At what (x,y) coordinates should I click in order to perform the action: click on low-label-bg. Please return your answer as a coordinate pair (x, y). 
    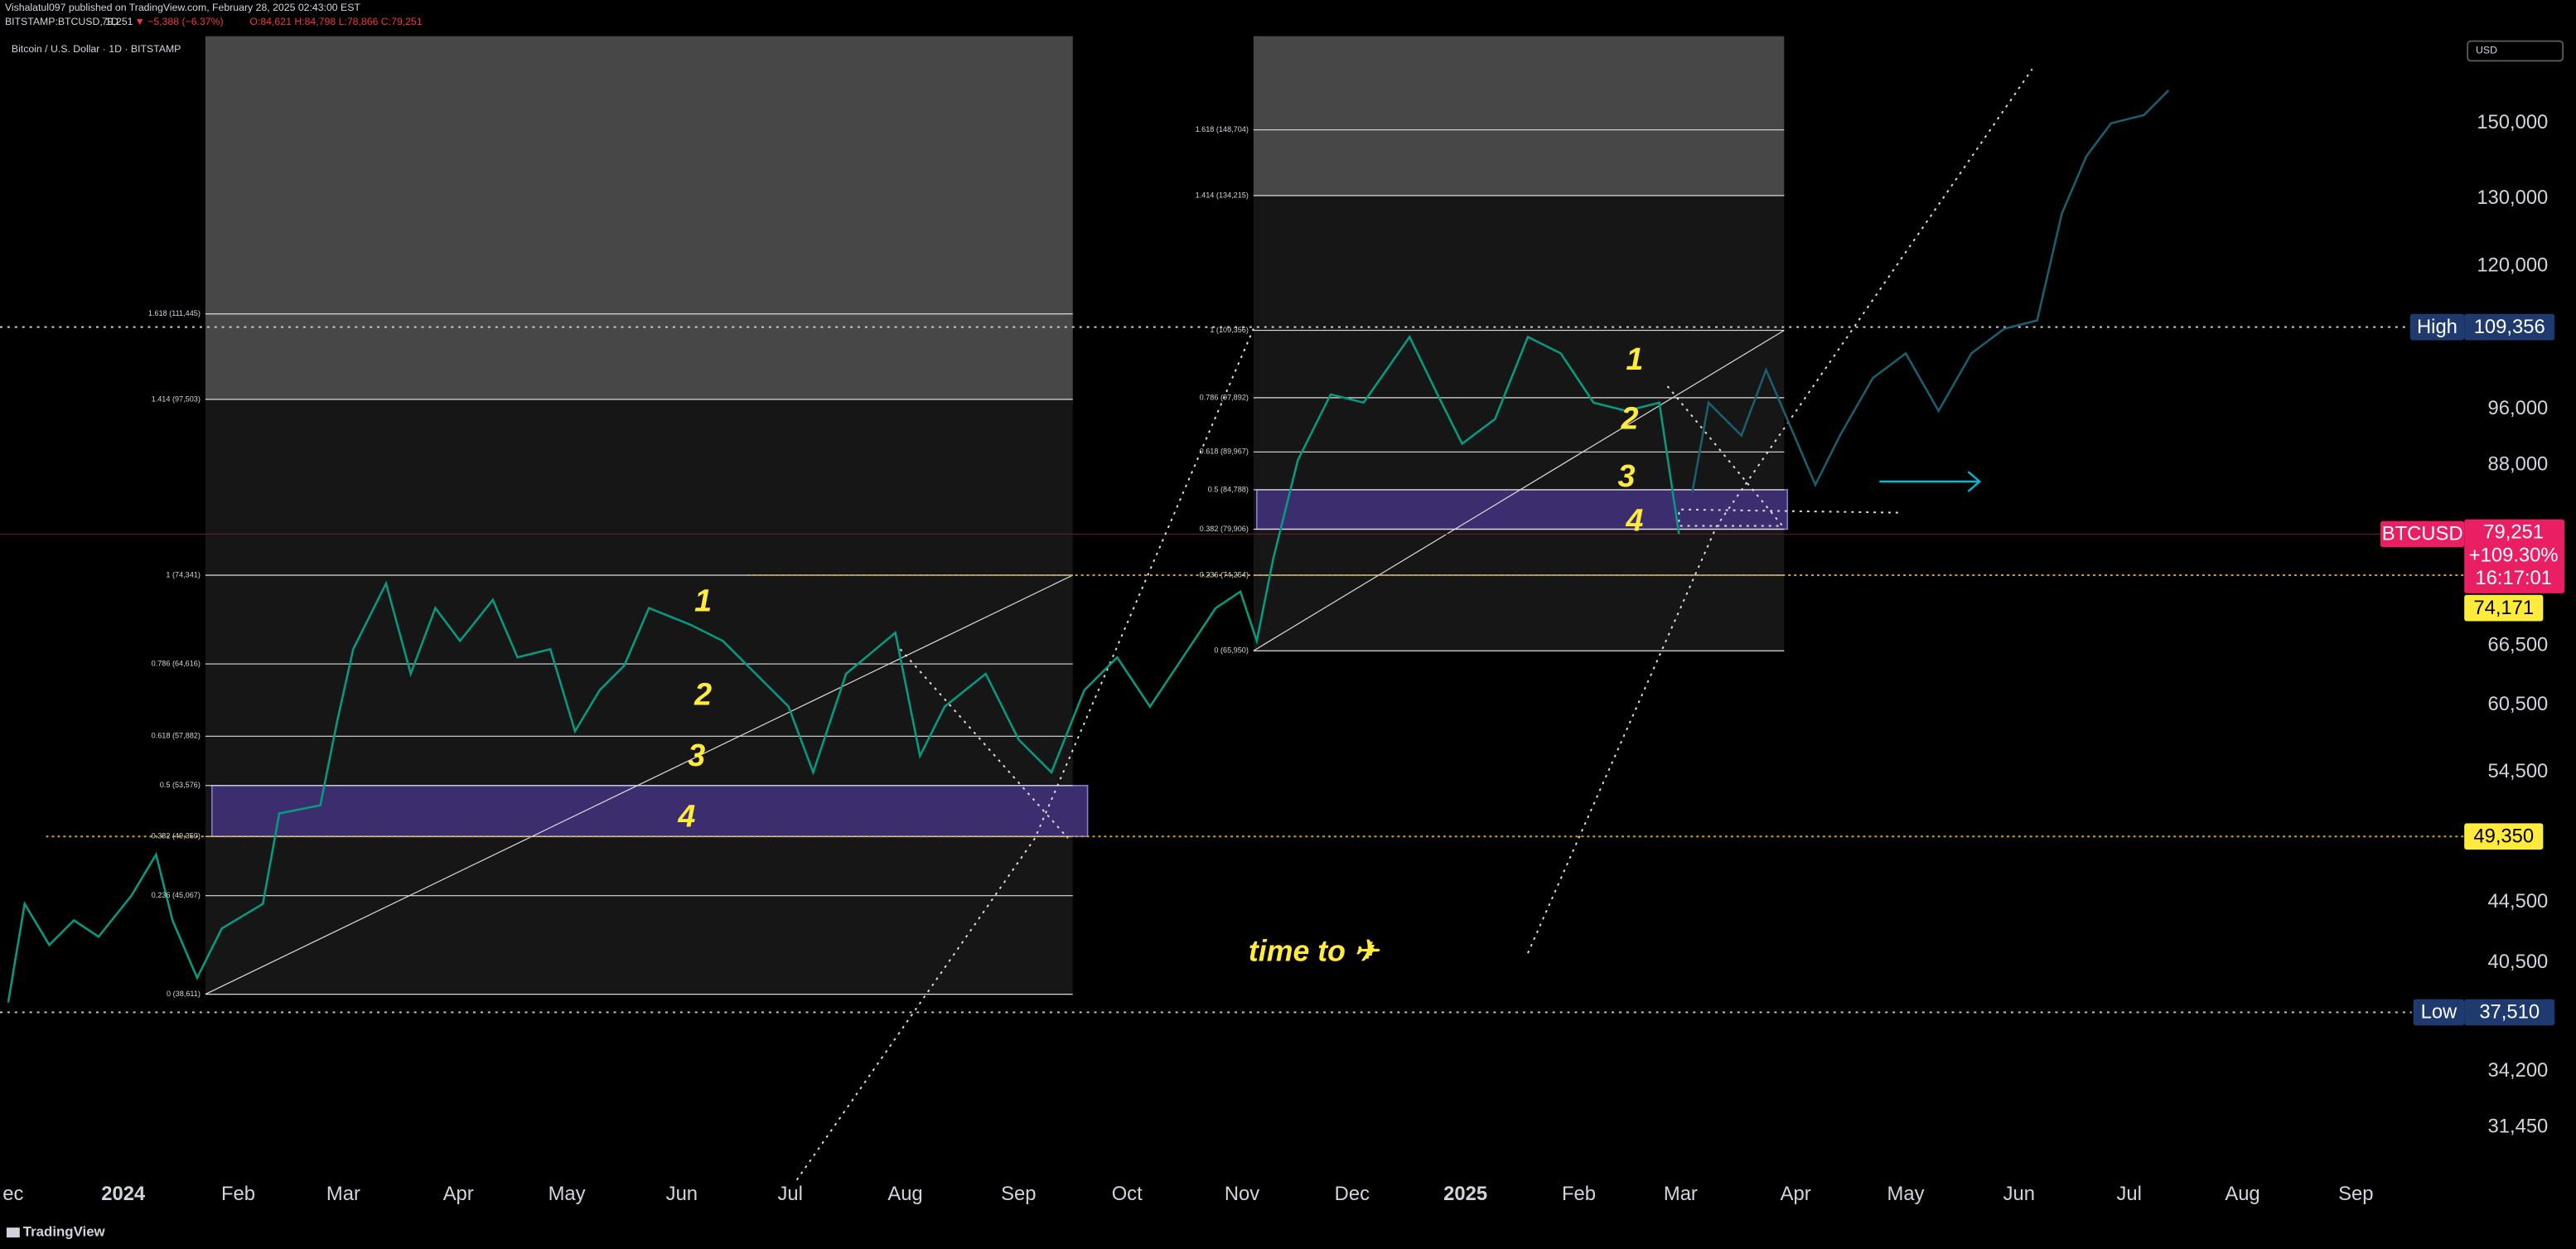
    Looking at the image, I should click on (2439, 1012).